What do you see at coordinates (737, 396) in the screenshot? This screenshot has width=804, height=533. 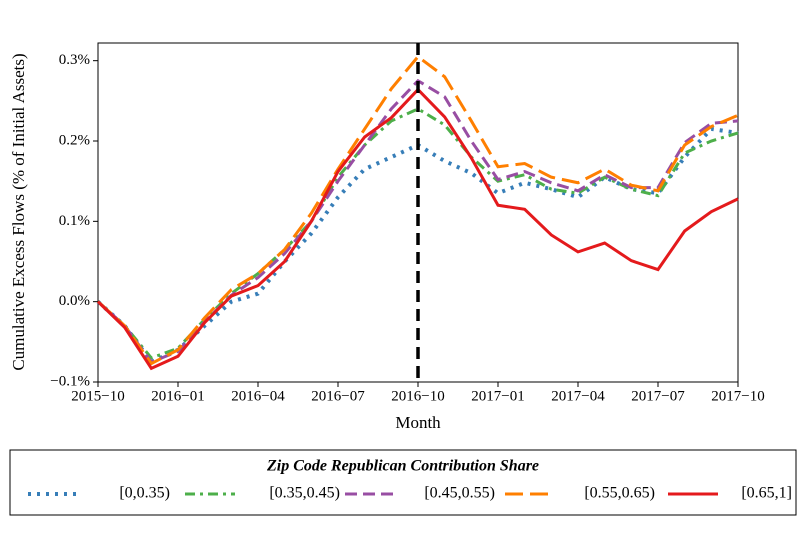 I see `x-tick-label: 2017−10` at bounding box center [737, 396].